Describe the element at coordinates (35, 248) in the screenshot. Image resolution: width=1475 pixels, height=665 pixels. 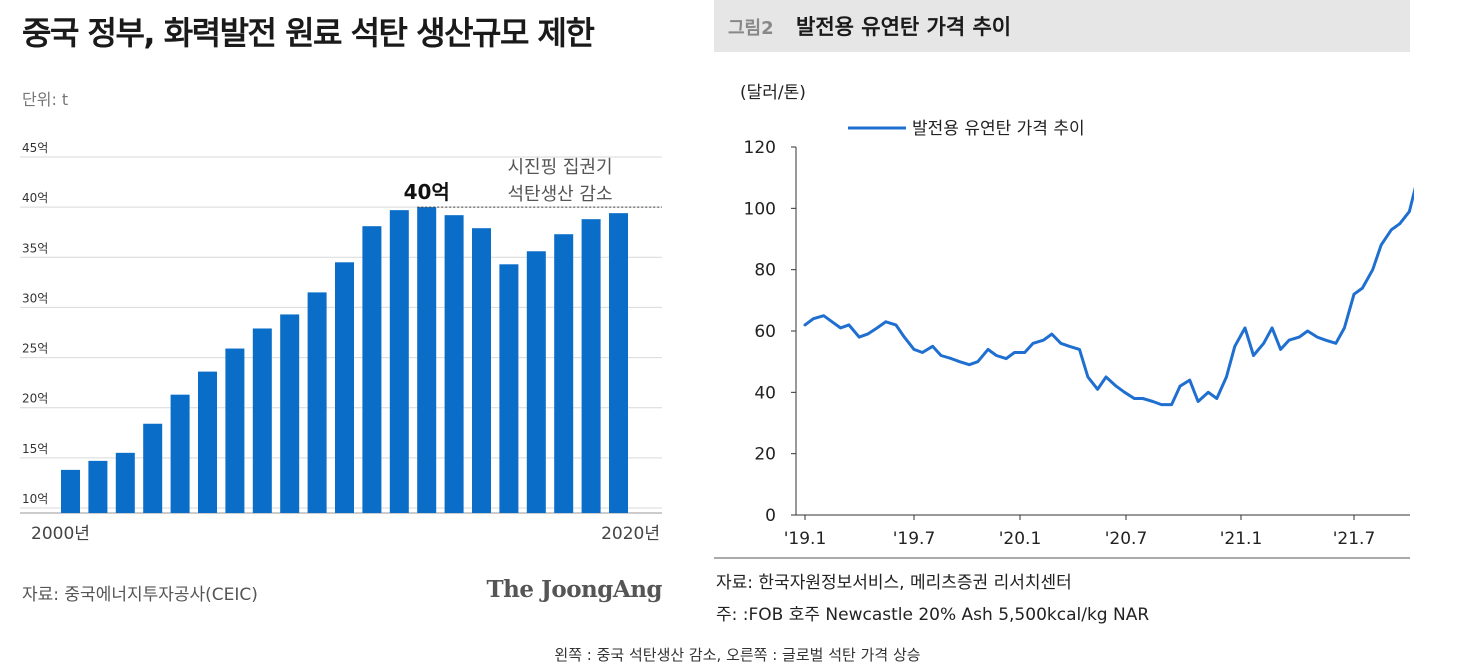
I see `left-y-tick-label: 35억` at that location.